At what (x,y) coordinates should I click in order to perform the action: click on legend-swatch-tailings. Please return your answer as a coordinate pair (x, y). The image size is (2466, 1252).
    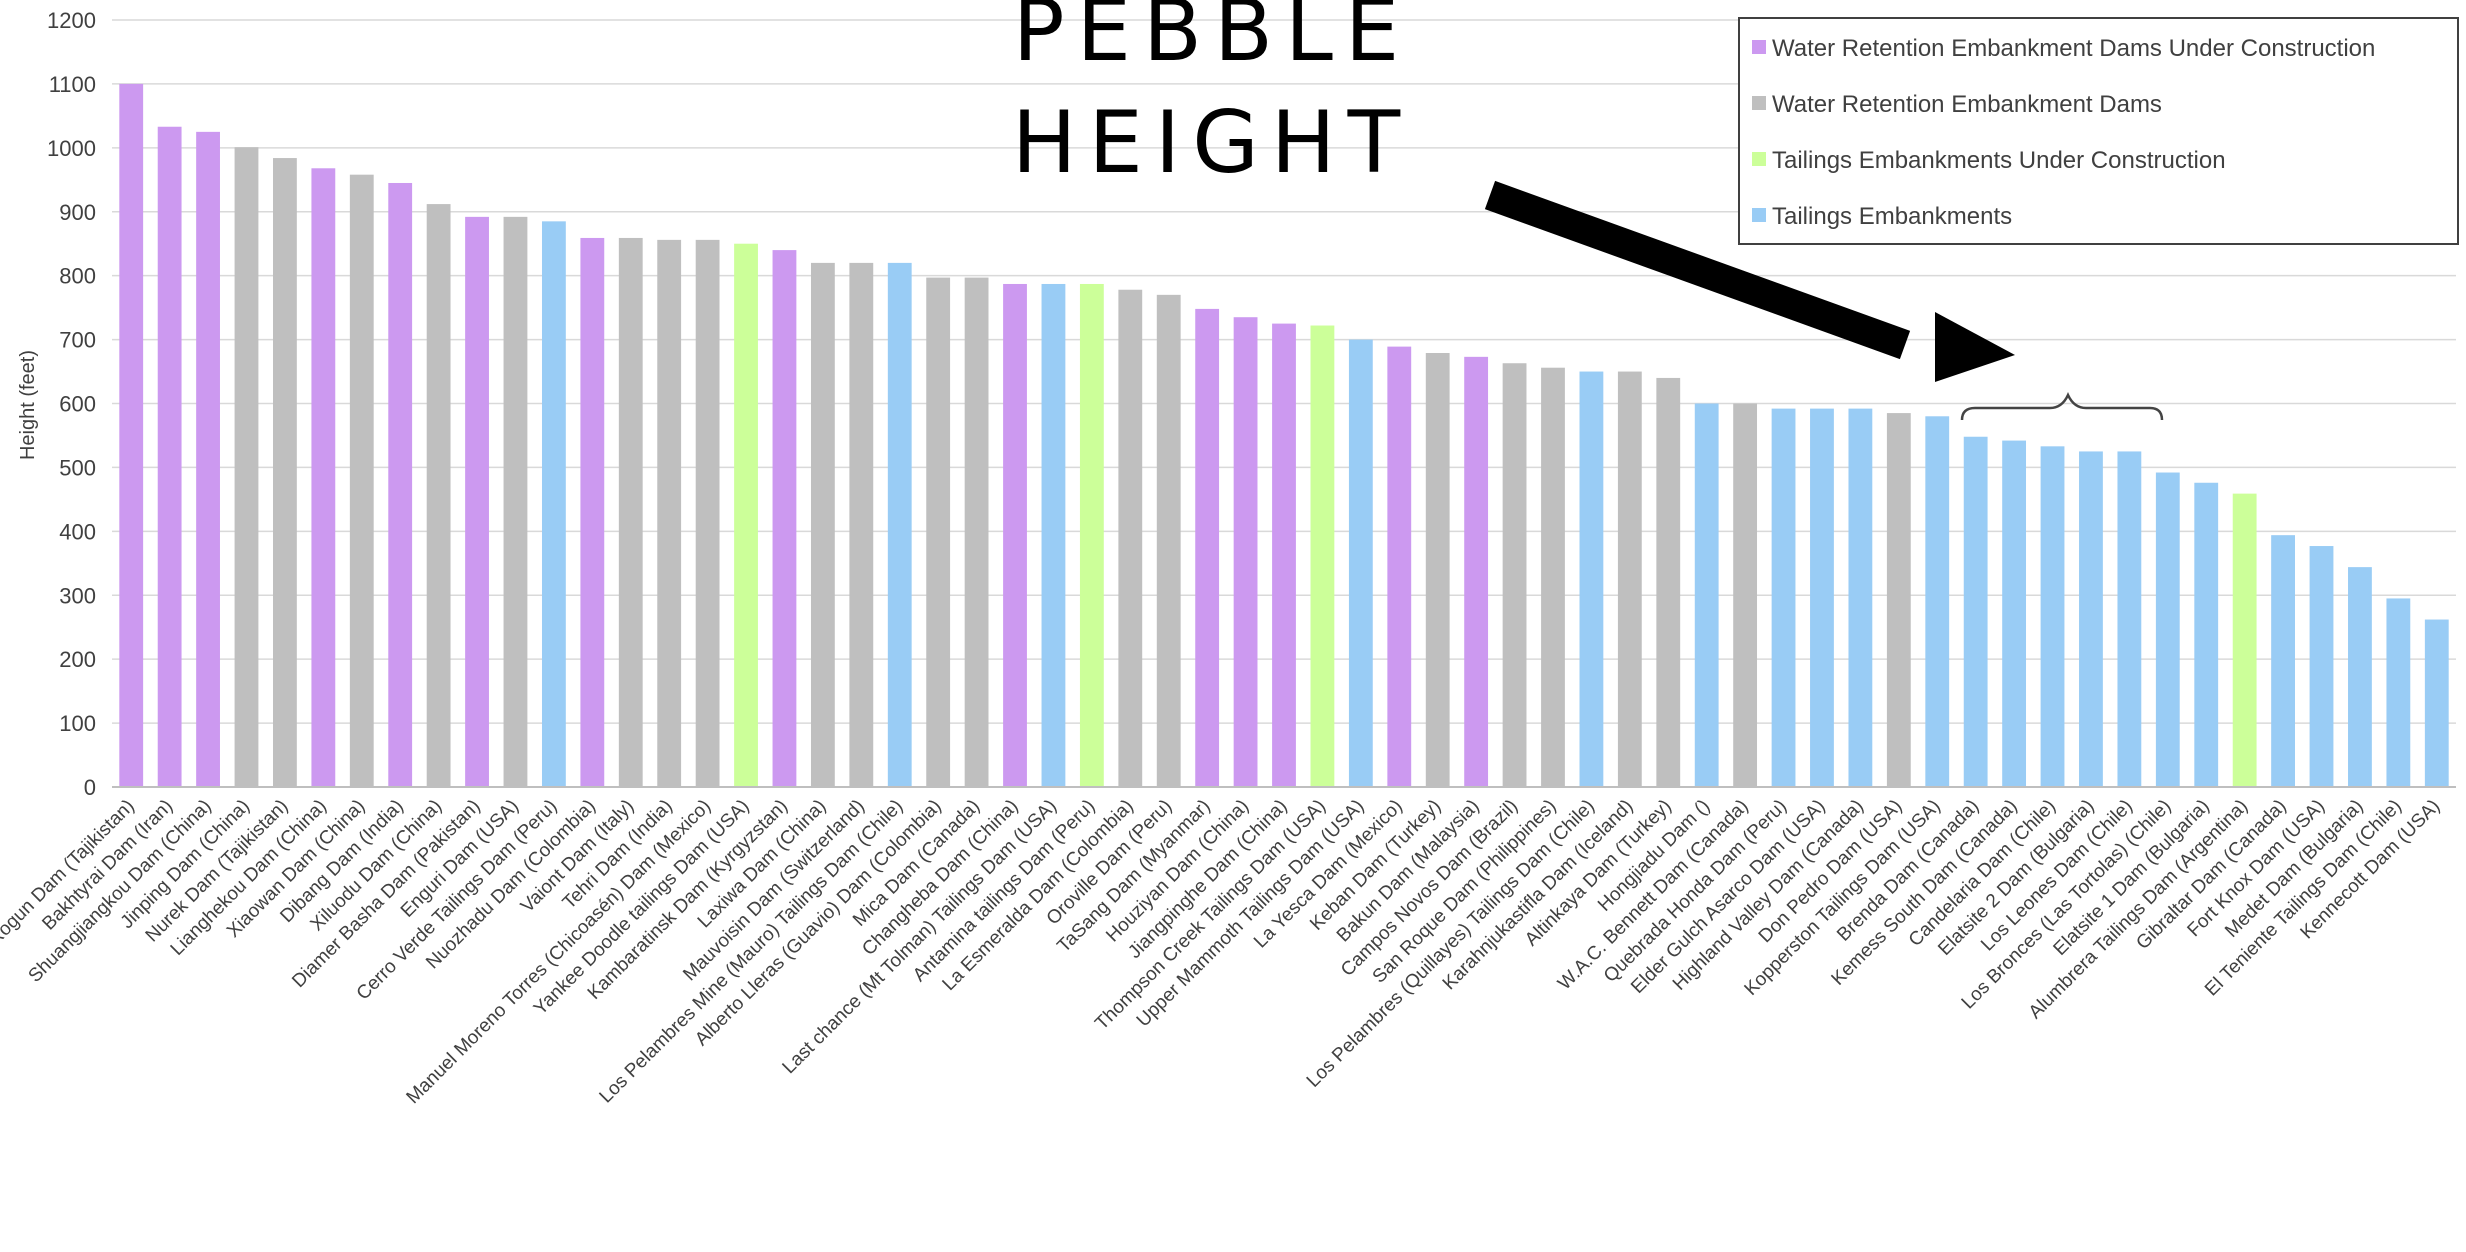
    Looking at the image, I should click on (1759, 215).